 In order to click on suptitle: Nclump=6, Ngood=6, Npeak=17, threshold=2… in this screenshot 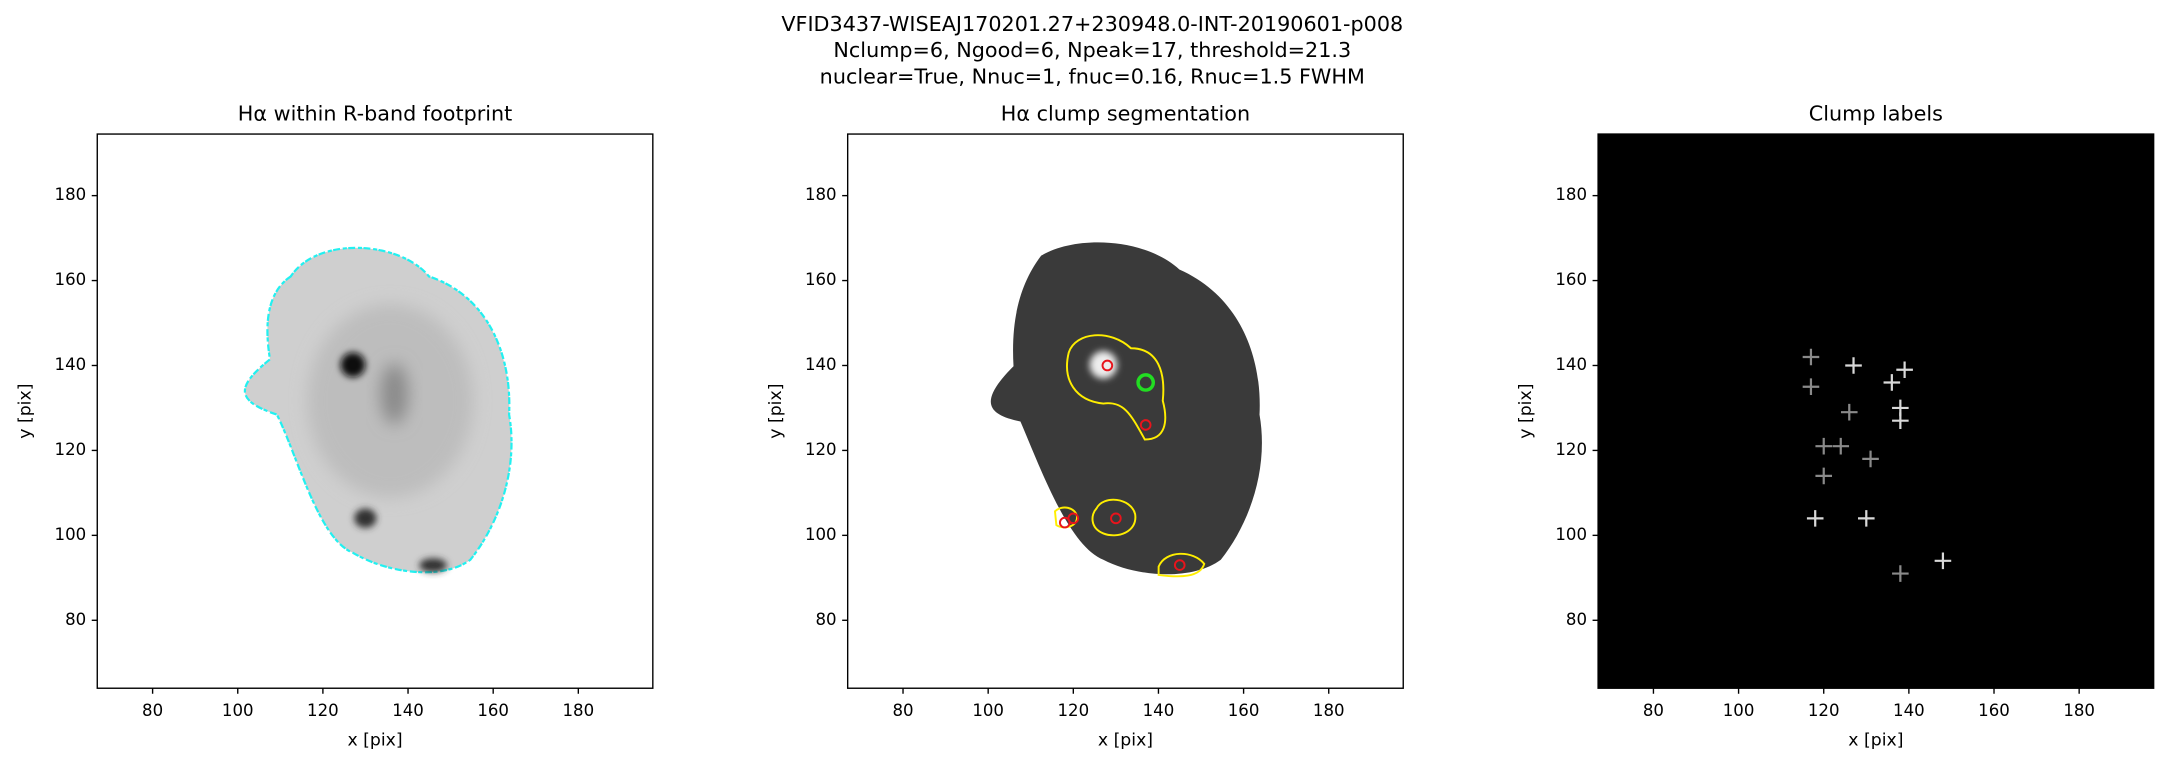, I will do `click(1092, 50)`.